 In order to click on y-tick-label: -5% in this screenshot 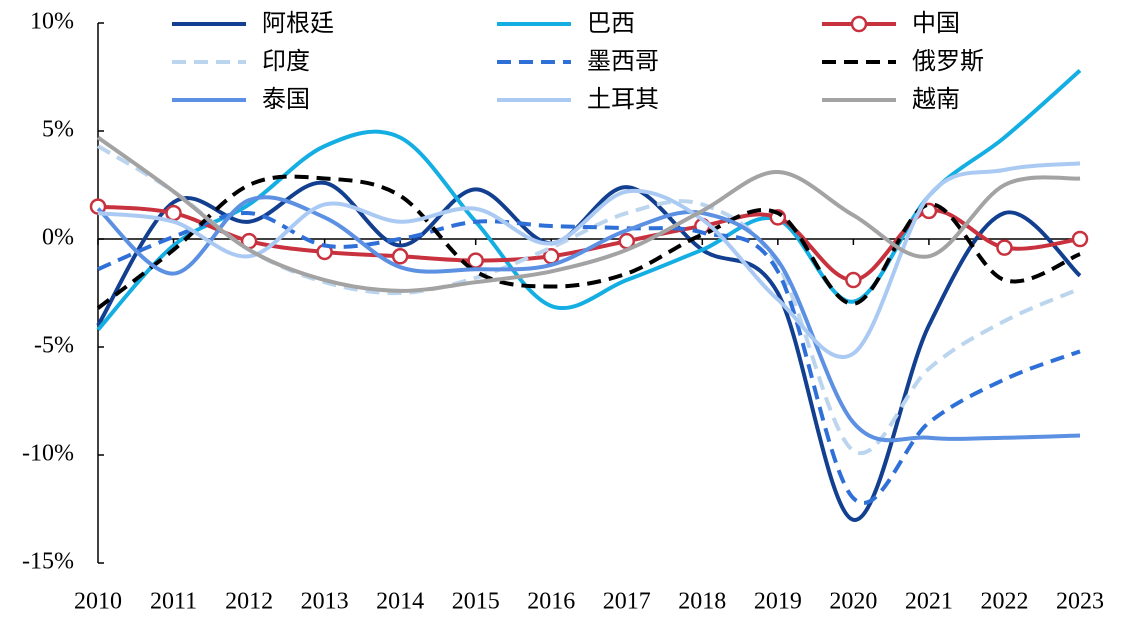, I will do `click(54, 346)`.